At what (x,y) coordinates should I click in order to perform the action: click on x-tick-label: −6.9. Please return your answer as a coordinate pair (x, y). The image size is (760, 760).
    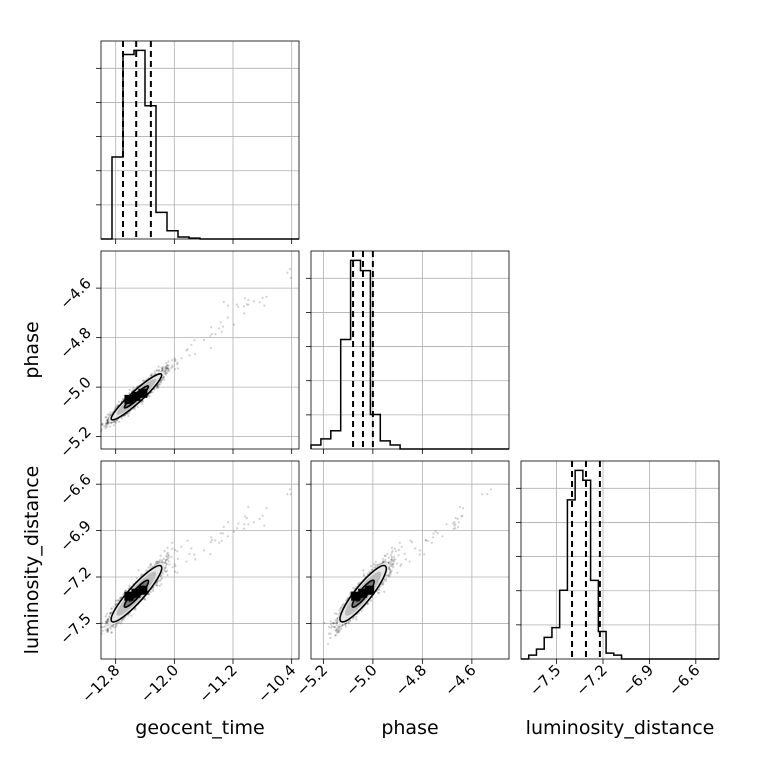
    Looking at the image, I should click on (638, 680).